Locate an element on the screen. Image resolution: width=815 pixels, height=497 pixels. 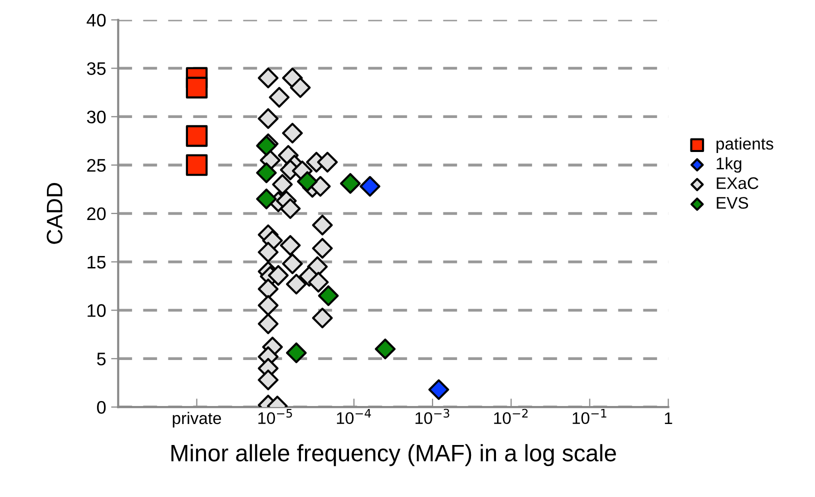
legend-label: EVS is located at coordinates (732, 202).